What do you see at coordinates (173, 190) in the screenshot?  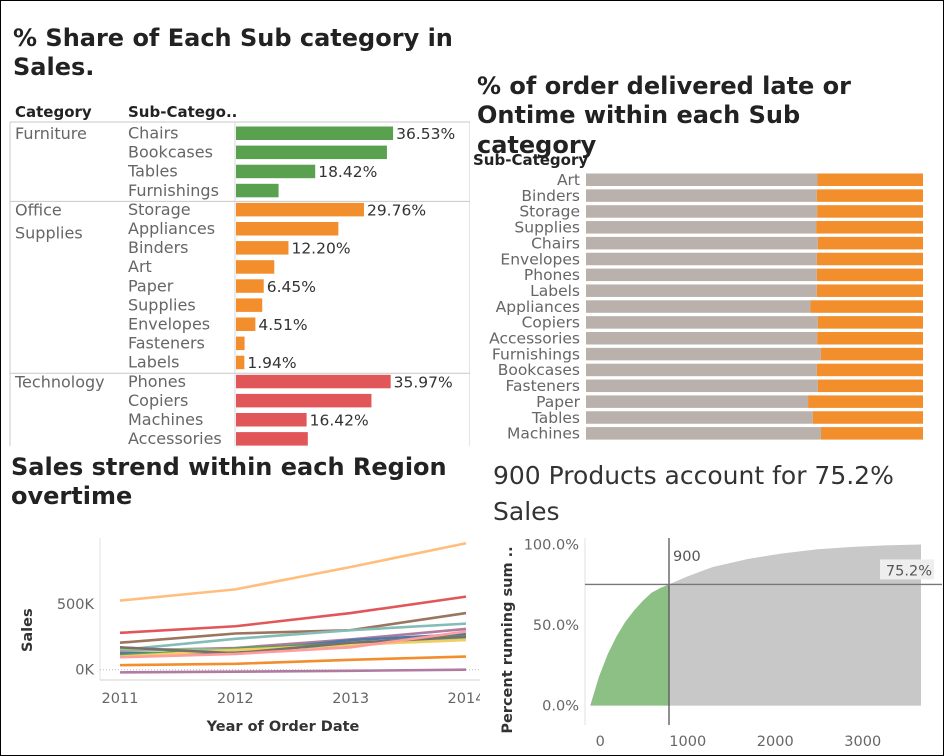 I see `subcategory-label: Furnishings` at bounding box center [173, 190].